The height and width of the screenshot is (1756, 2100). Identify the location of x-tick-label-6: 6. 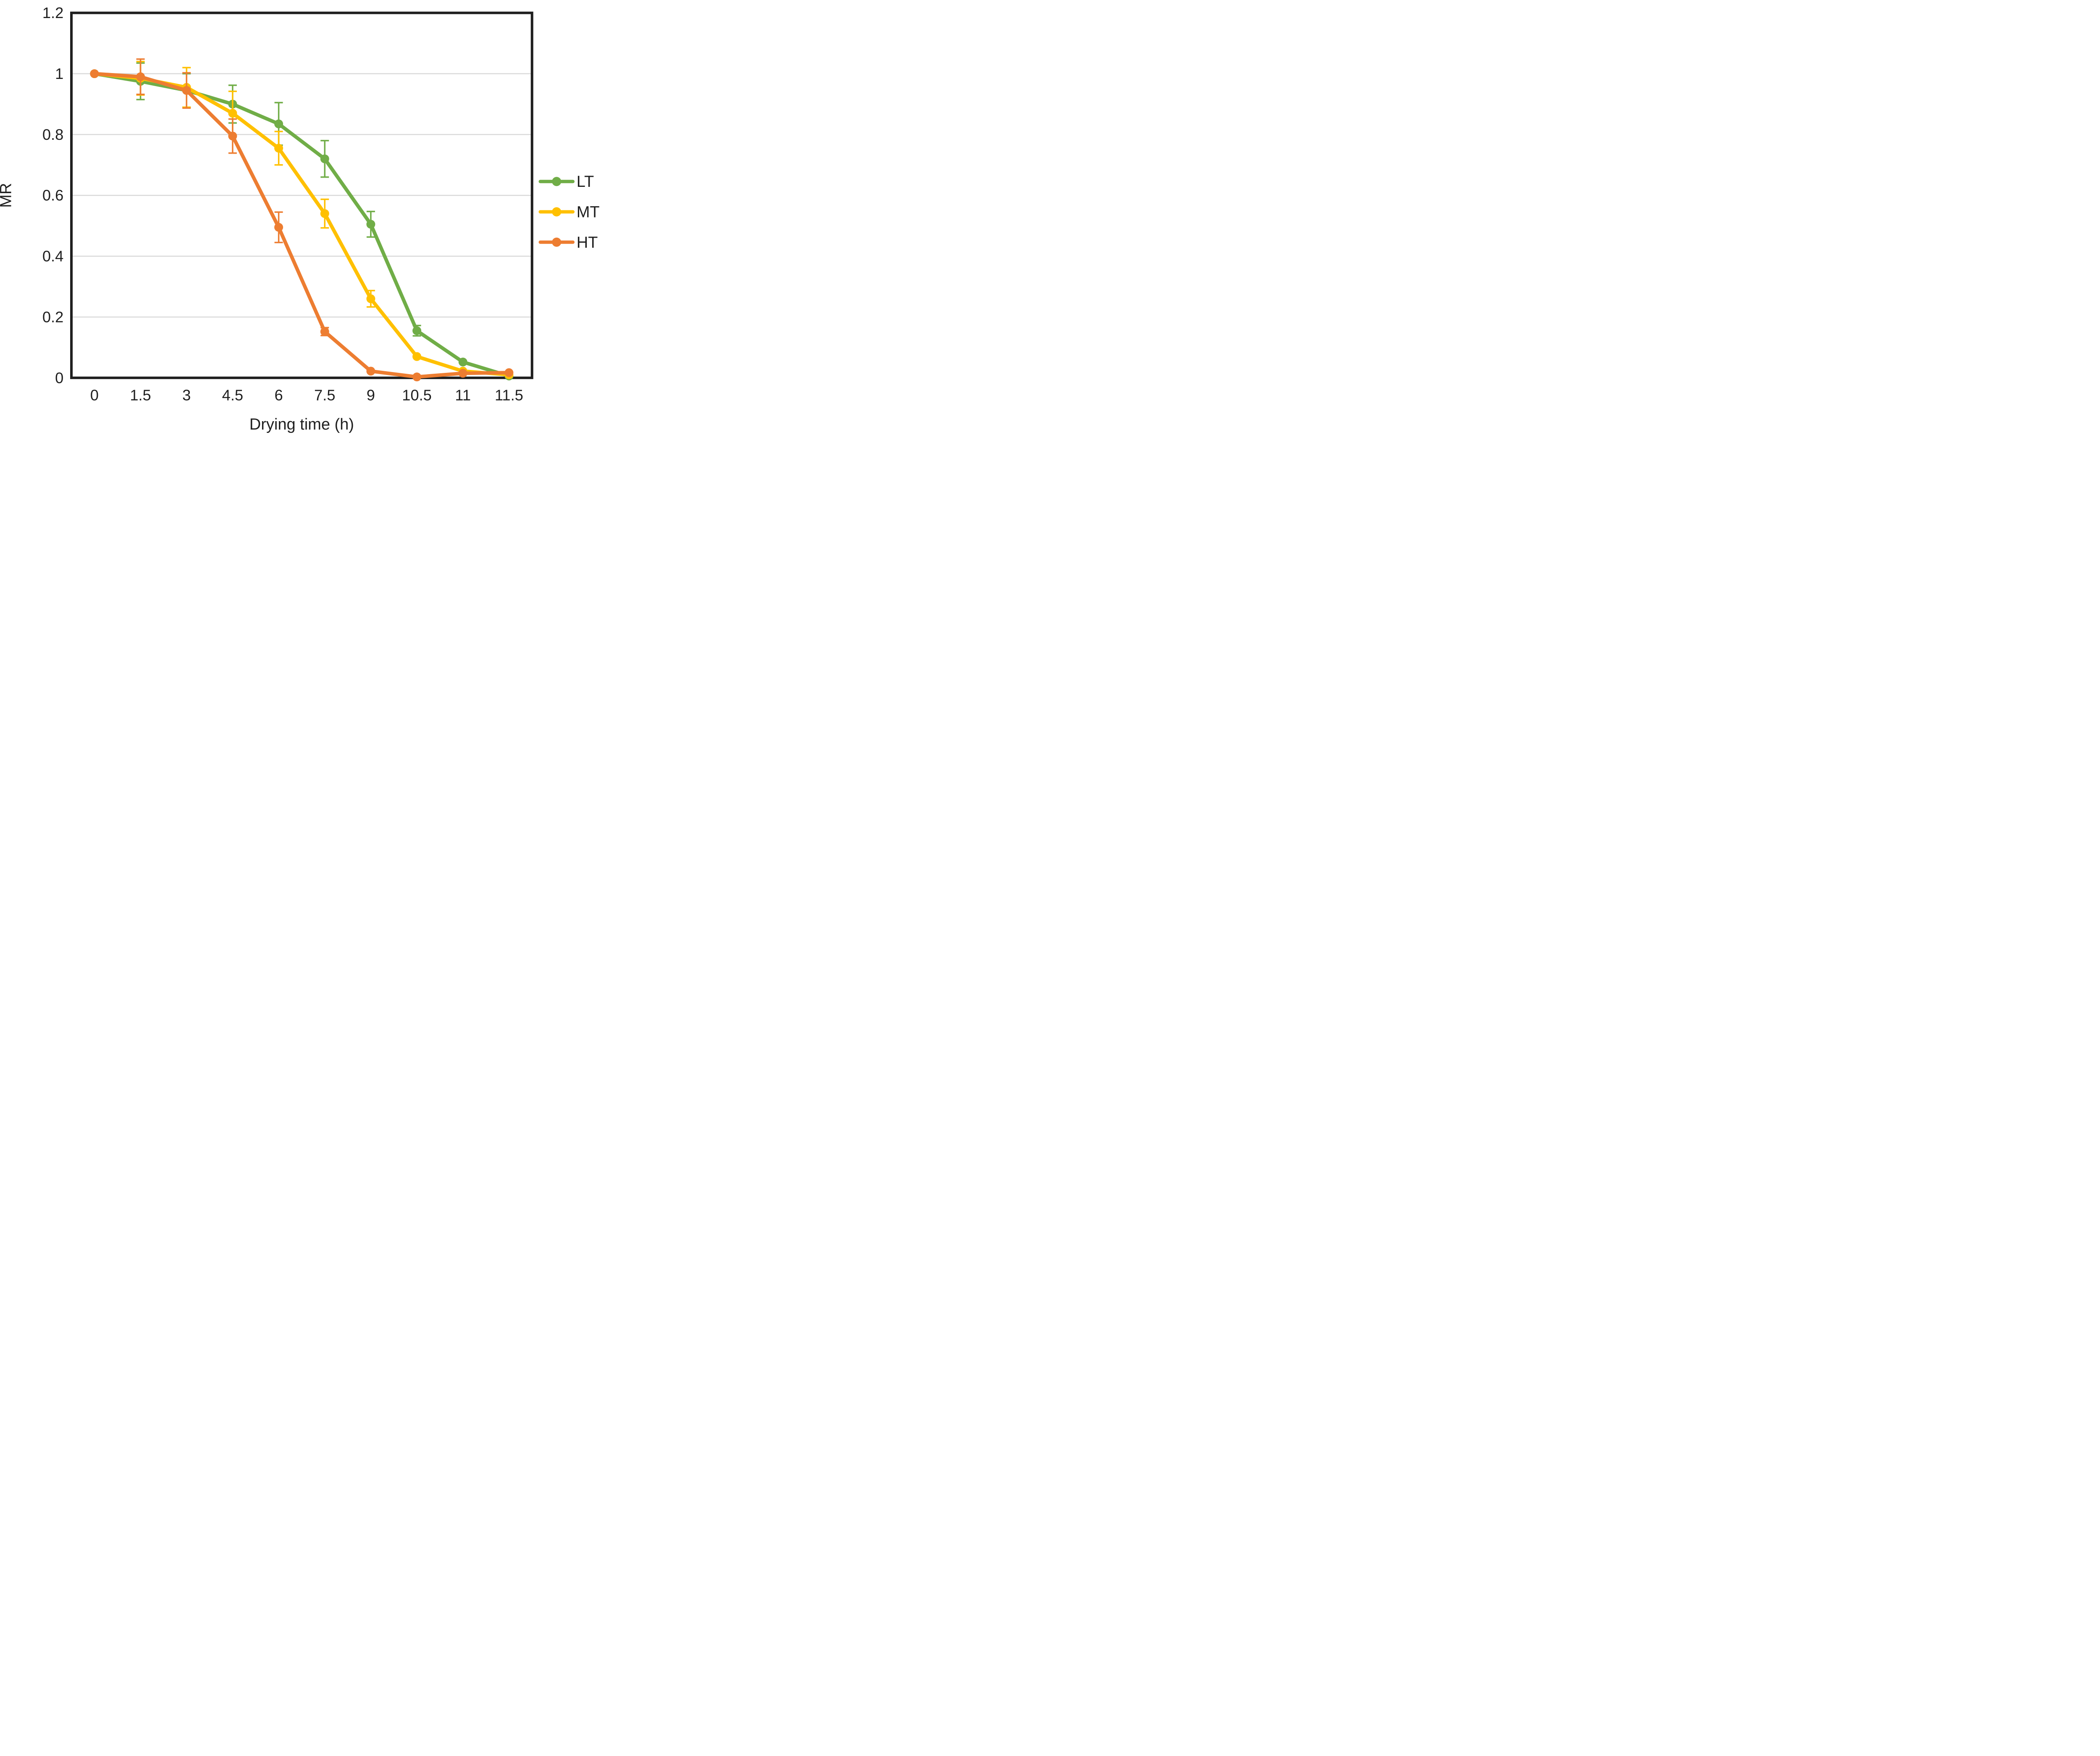
(278, 396).